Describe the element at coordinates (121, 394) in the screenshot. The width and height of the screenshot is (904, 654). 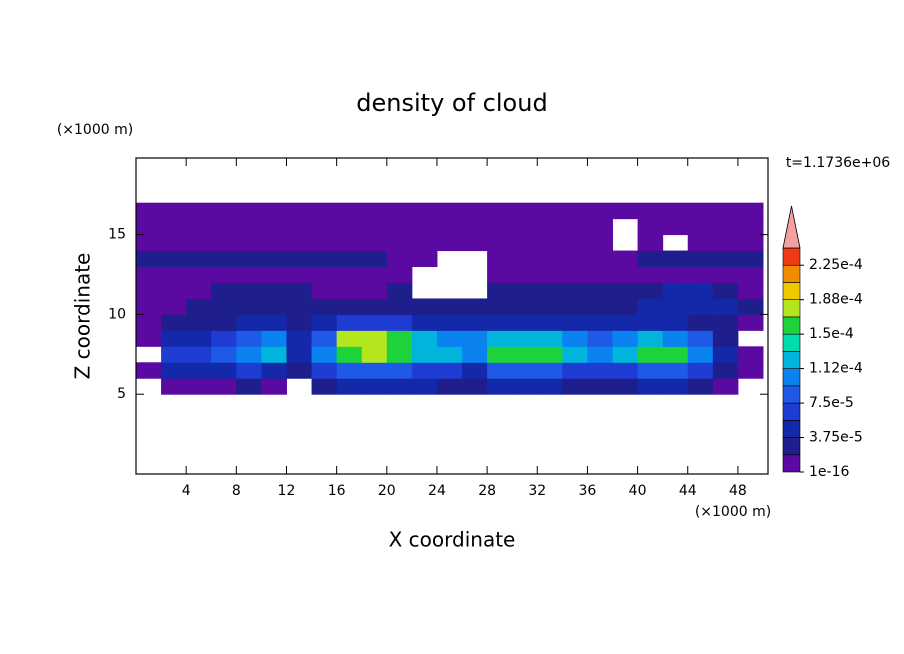
I see `y-tick-label: 5` at that location.